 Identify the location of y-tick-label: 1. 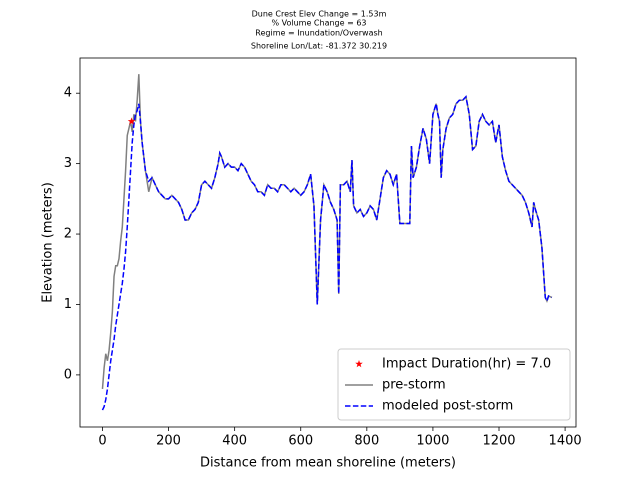
(68, 304).